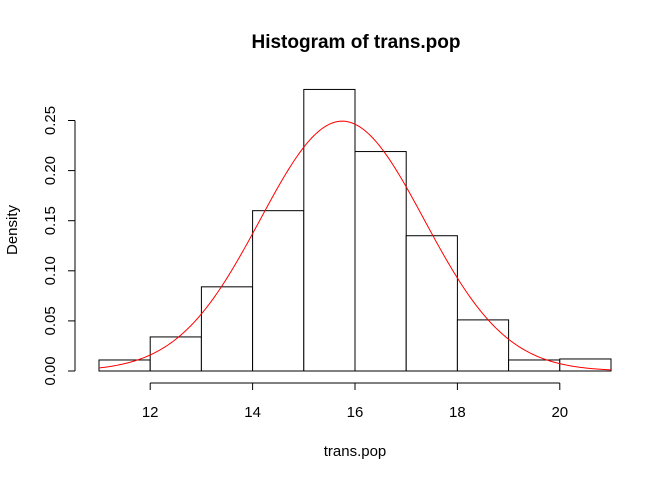  I want to click on y-tick-label: 0.20, so click(50, 170).